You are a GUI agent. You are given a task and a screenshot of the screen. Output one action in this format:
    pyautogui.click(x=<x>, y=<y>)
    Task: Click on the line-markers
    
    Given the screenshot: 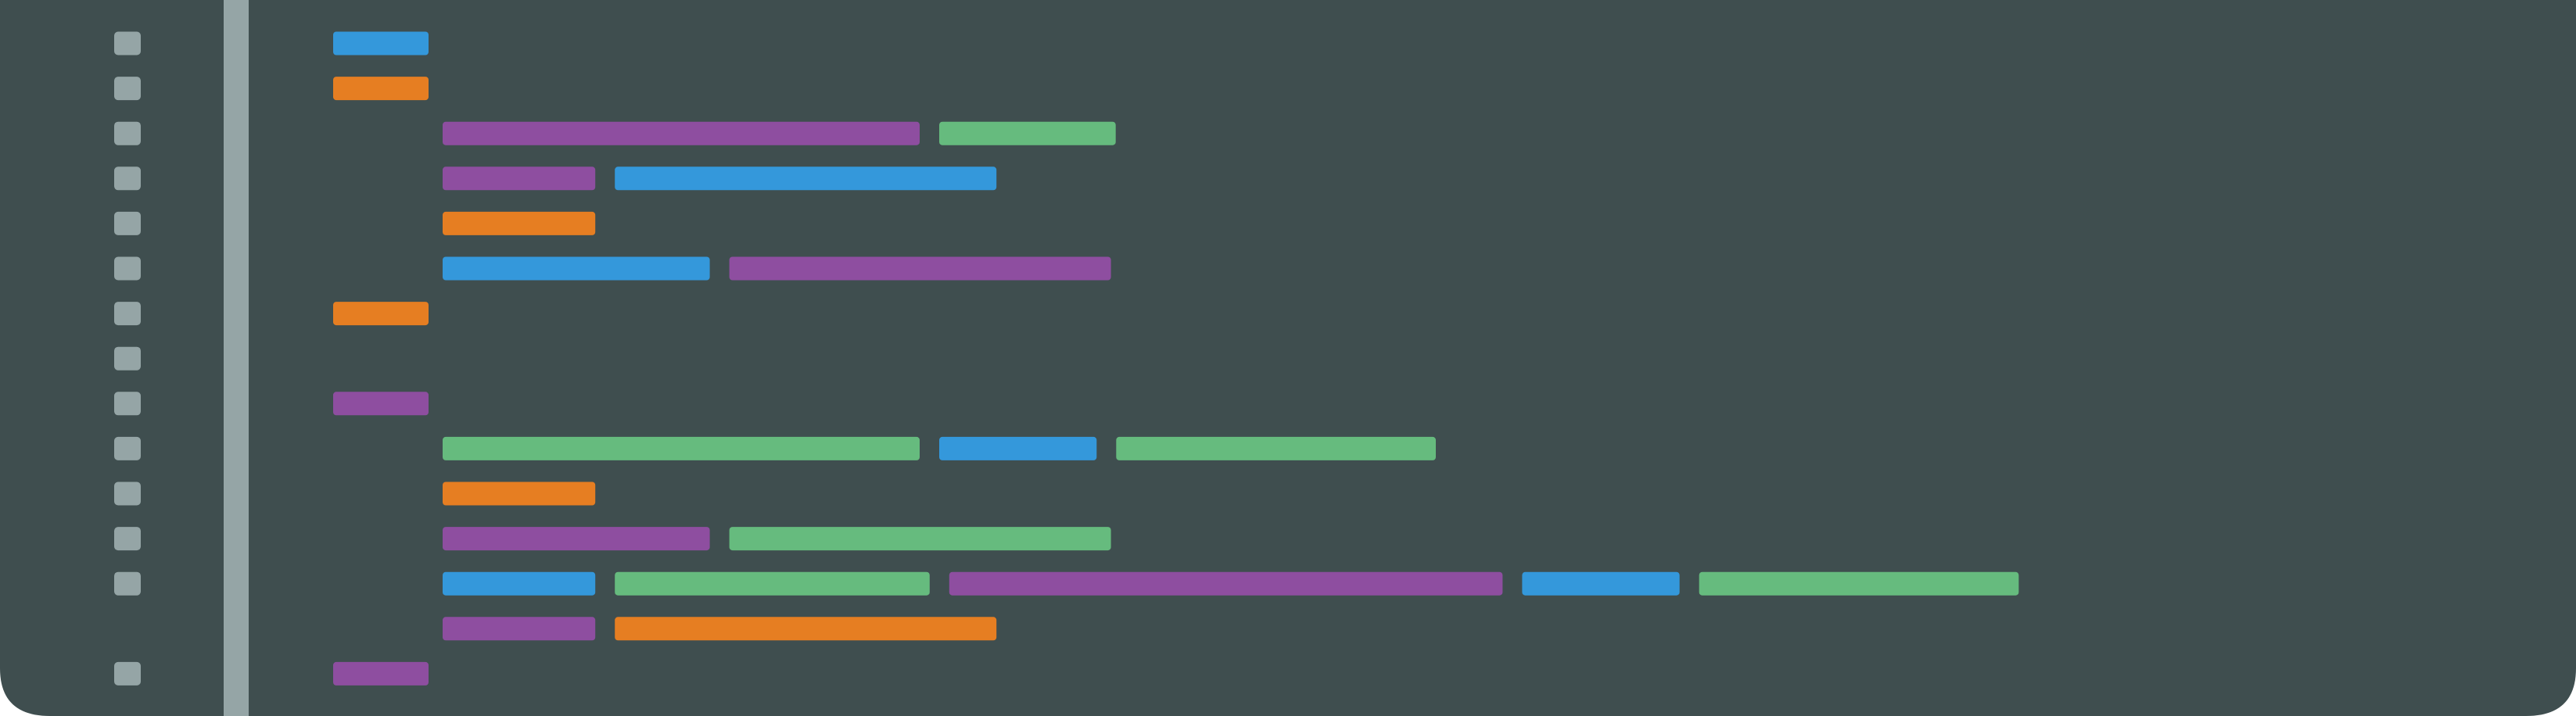 What is the action you would take?
    pyautogui.click(x=127, y=359)
    